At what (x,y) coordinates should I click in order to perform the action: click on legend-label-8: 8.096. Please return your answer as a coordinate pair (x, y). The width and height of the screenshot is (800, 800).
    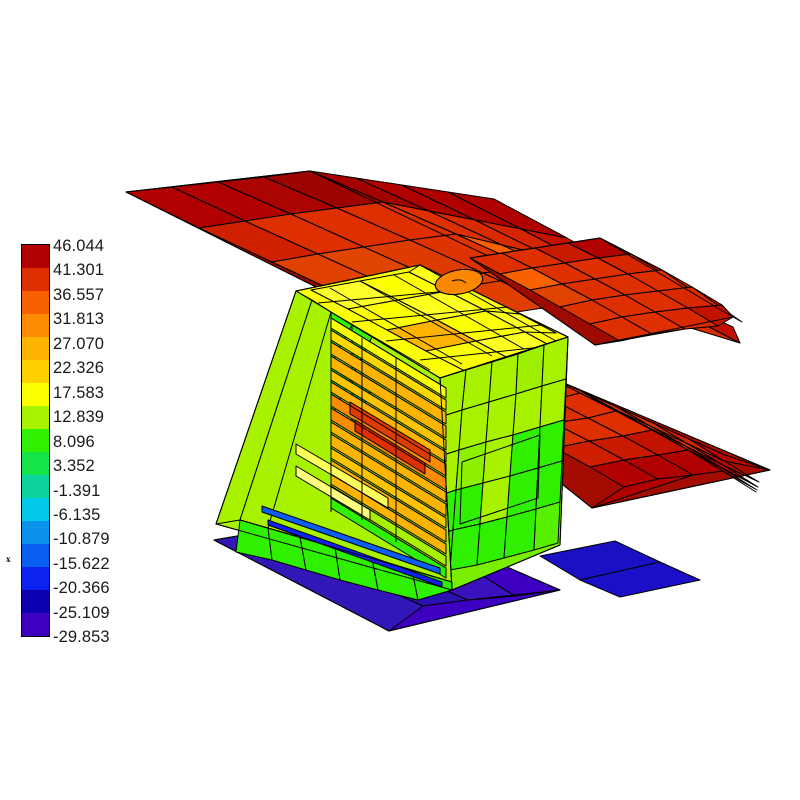
    Looking at the image, I should click on (74, 441).